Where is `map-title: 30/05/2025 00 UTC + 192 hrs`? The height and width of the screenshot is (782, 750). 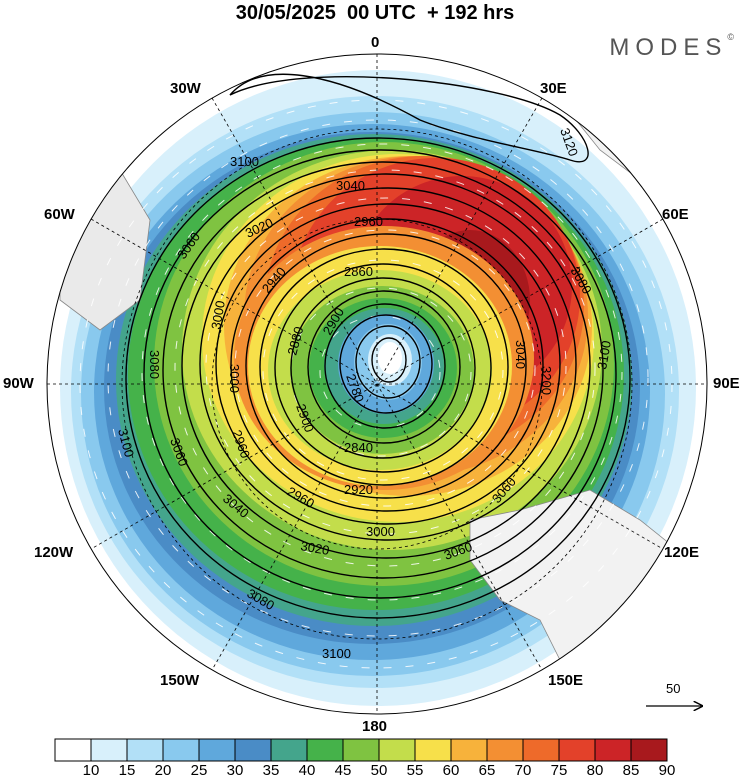 map-title: 30/05/2025 00 UTC + 192 hrs is located at coordinates (375, 13).